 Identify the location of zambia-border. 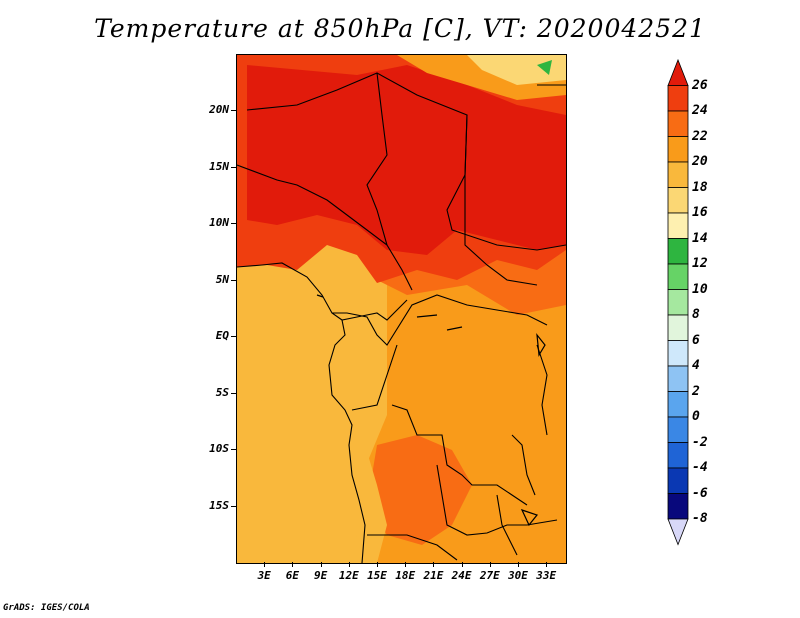
(497, 500).